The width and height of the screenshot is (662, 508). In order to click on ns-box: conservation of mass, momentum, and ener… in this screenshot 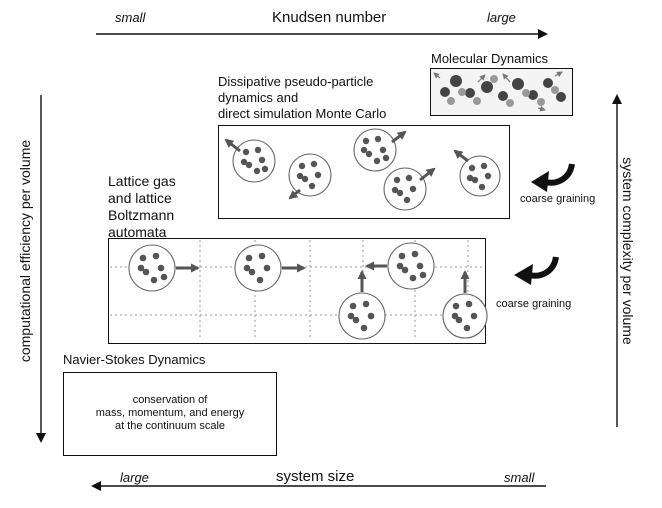, I will do `click(170, 414)`.